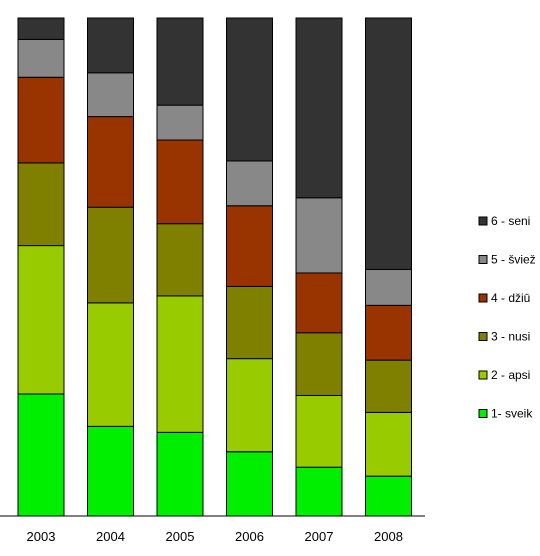  What do you see at coordinates (512, 414) in the screenshot?
I see `legend-label: 1- sveik` at bounding box center [512, 414].